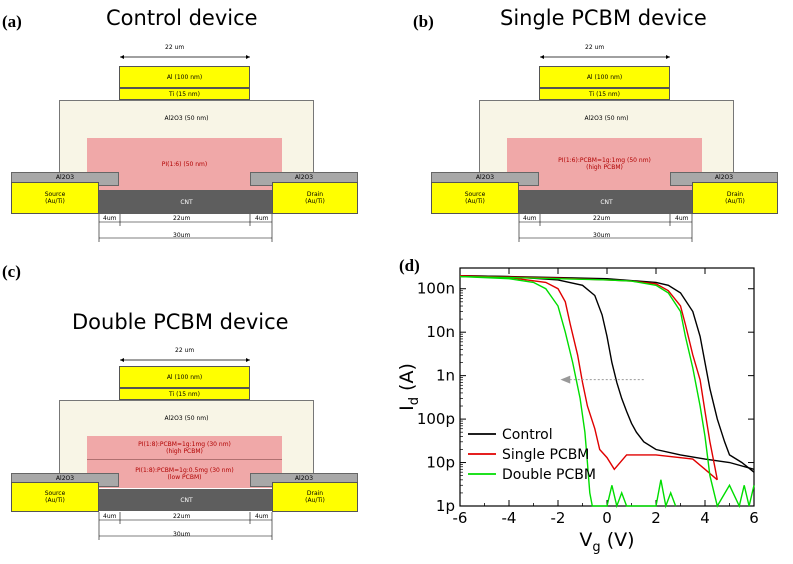 Image resolution: width=793 pixels, height=564 pixels. I want to click on panel-a-letter: (a), so click(12, 21).